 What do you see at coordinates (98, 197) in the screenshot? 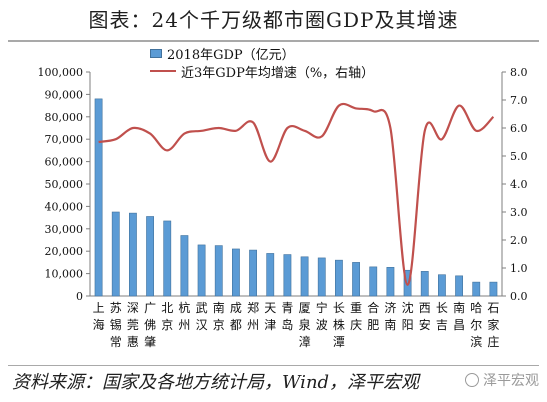
I see `bar-上海` at bounding box center [98, 197].